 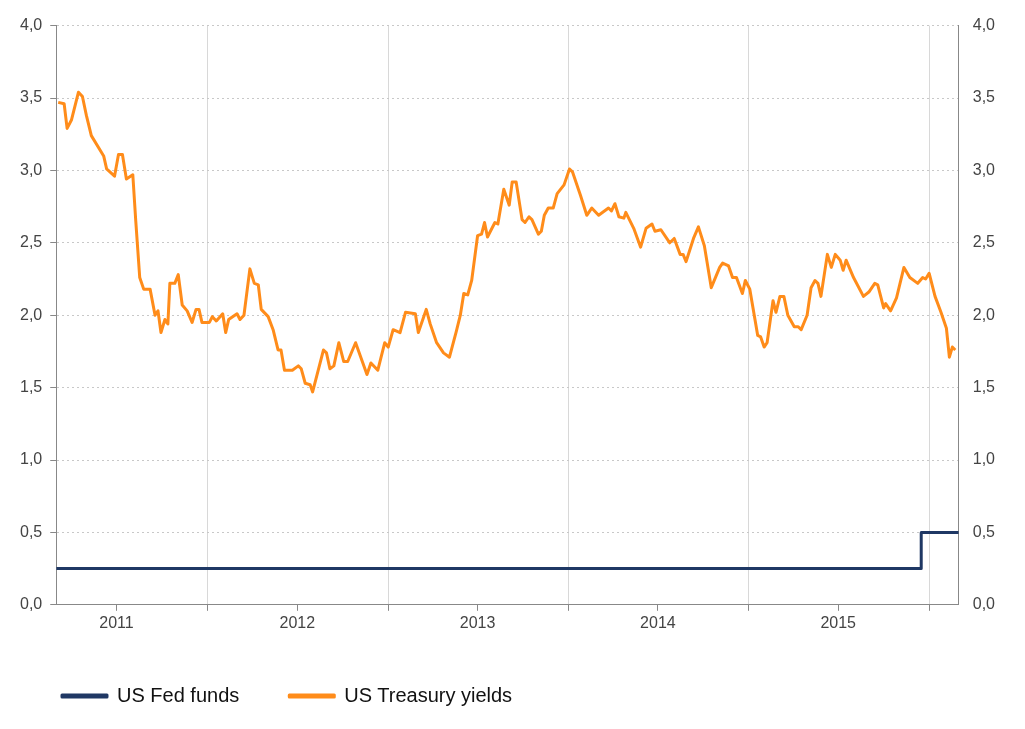 What do you see at coordinates (658, 622) in the screenshot?
I see `x-tick-label: 2014` at bounding box center [658, 622].